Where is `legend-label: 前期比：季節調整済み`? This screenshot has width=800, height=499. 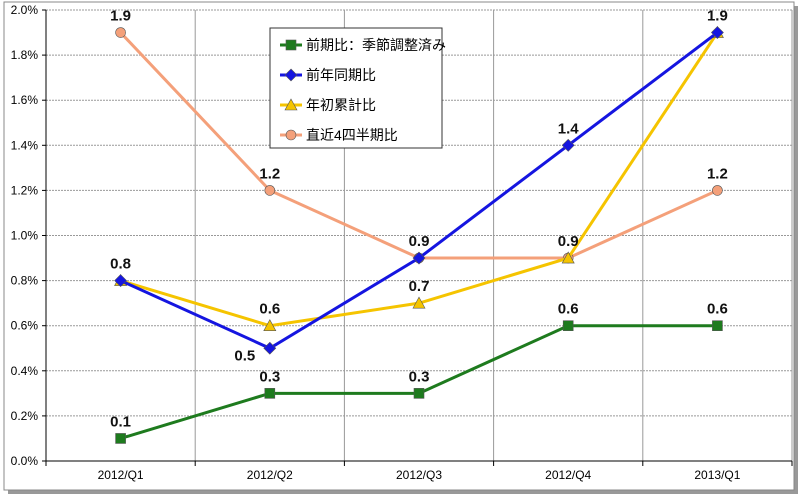 legend-label: 前期比：季節調整済み is located at coordinates (376, 45).